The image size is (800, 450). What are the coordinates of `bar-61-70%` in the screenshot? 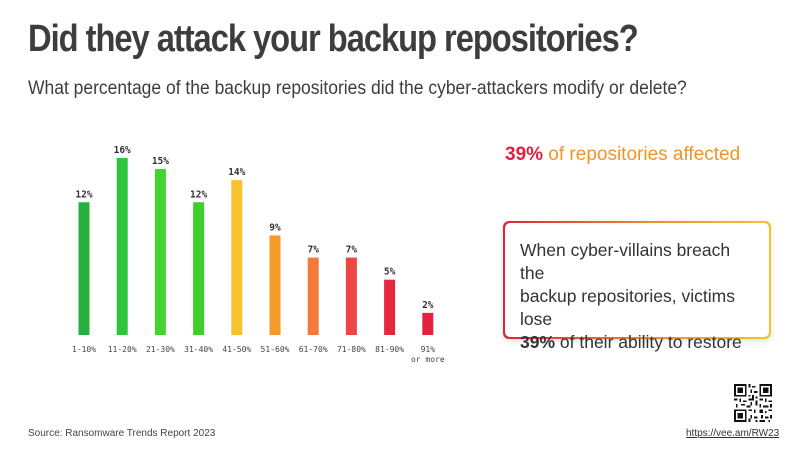 It's located at (313, 296).